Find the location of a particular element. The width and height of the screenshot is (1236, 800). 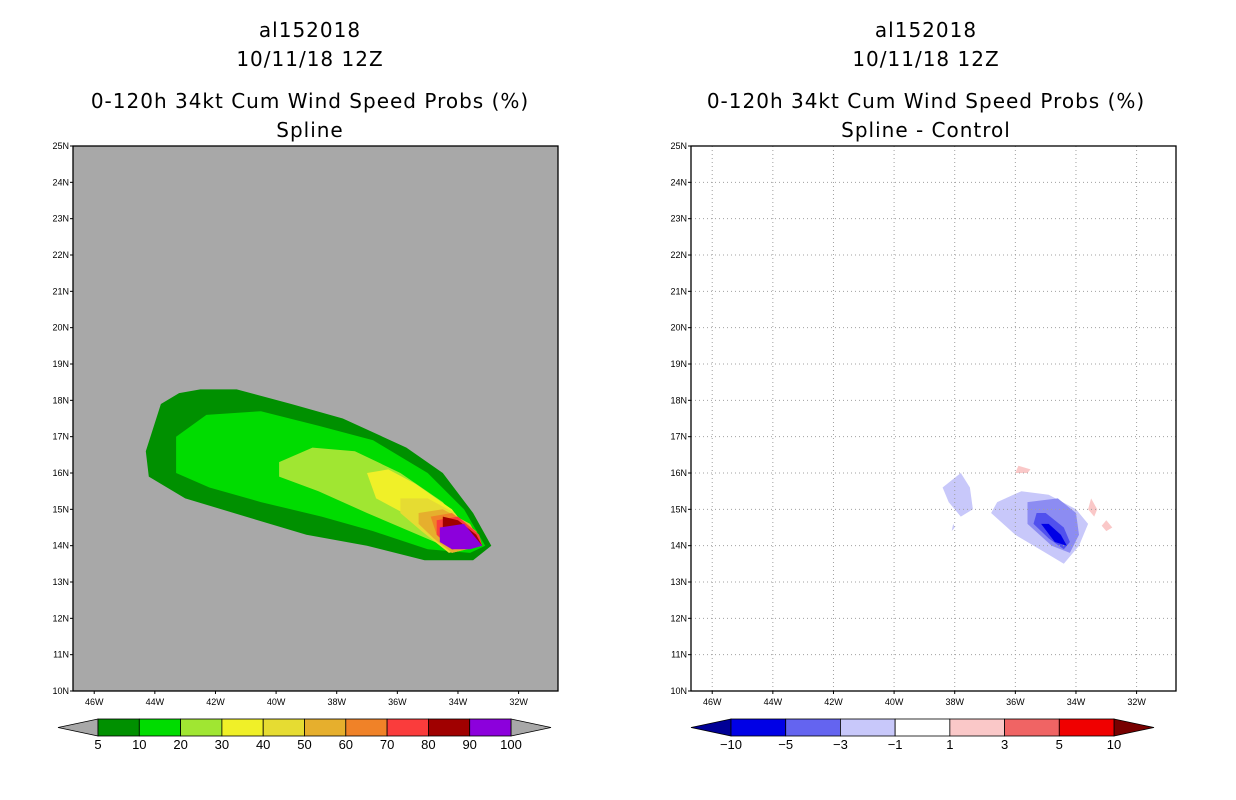

right-ytick-label: 23N is located at coordinates (678, 219).